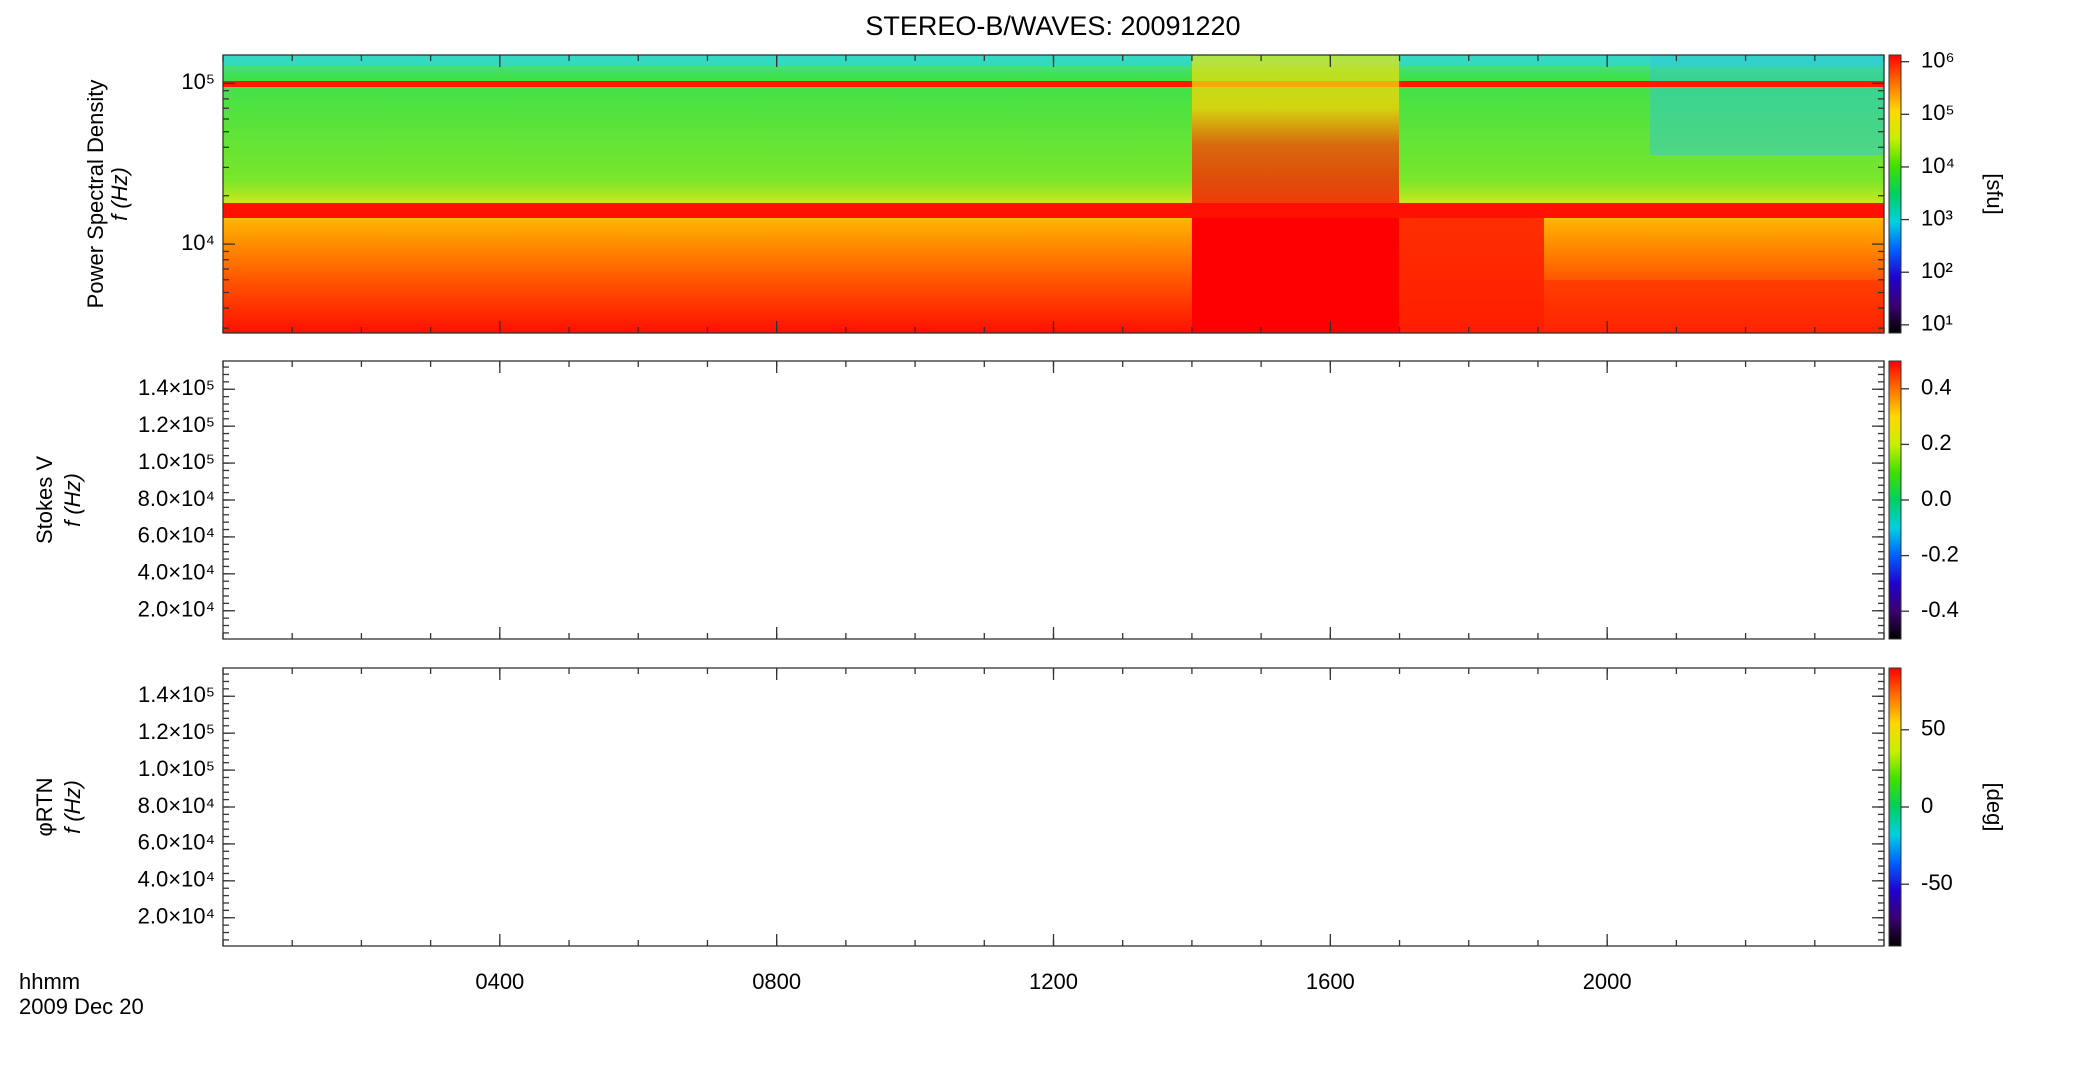 The width and height of the screenshot is (2096, 1080). What do you see at coordinates (1937, 882) in the screenshot?
I see `colorbar-tick-label: -50` at bounding box center [1937, 882].